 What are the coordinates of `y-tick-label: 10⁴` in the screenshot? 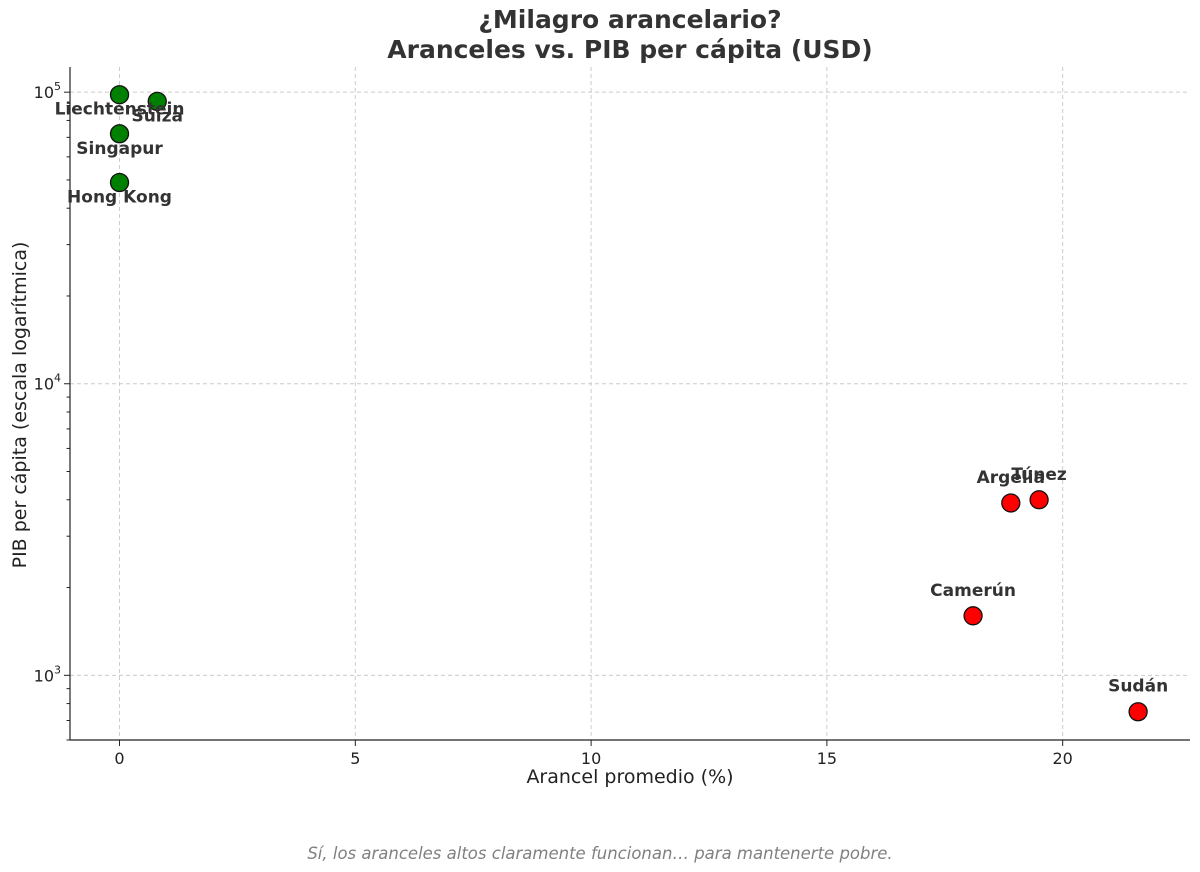 It's located at (47, 383).